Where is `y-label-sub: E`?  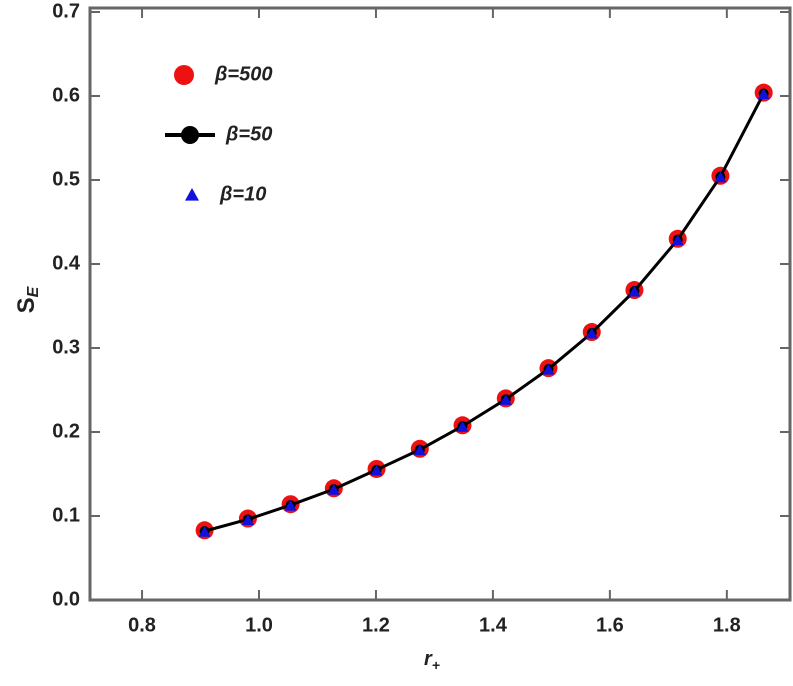 y-label-sub: E is located at coordinates (33, 291).